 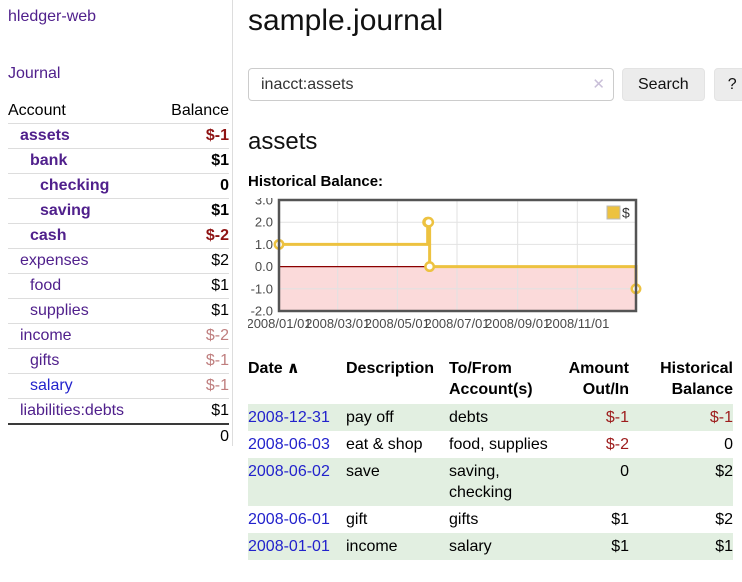 What do you see at coordinates (59, 310) in the screenshot?
I see `account-link-supplies: supplies` at bounding box center [59, 310].